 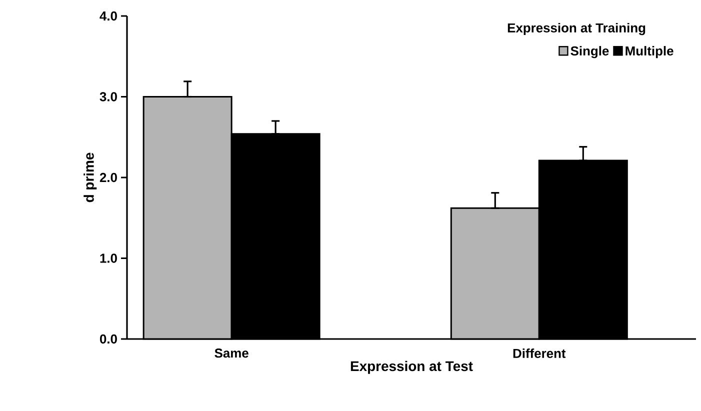 What do you see at coordinates (108, 16) in the screenshot?
I see `y-tick-label: 4.0` at bounding box center [108, 16].